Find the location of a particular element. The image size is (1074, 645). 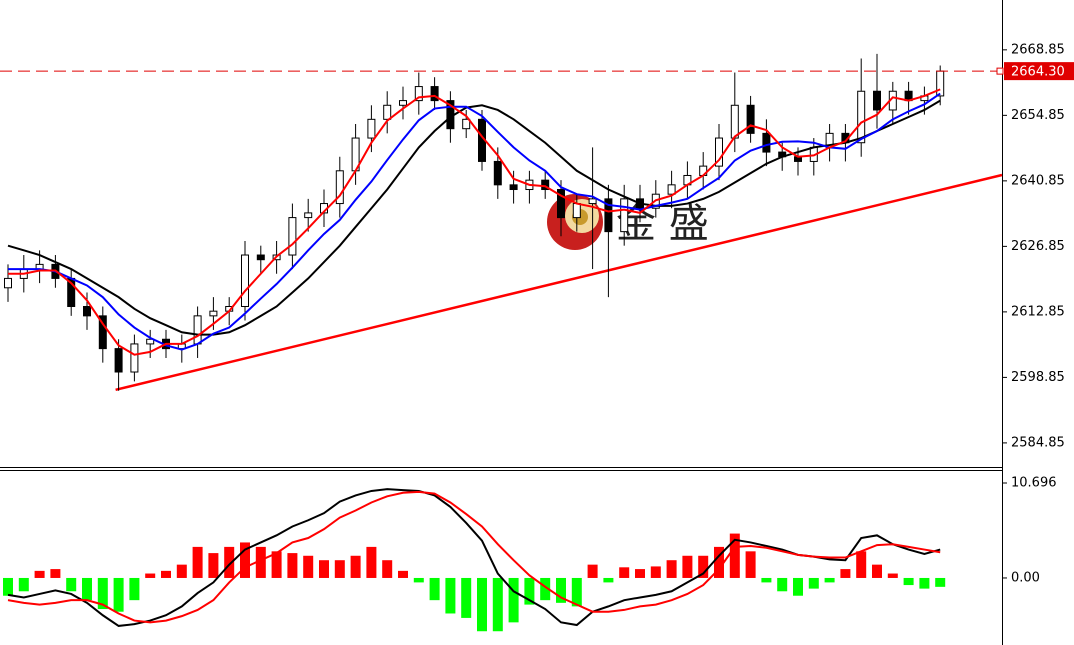

y-tick-label: 2640.85 is located at coordinates (1038, 180).